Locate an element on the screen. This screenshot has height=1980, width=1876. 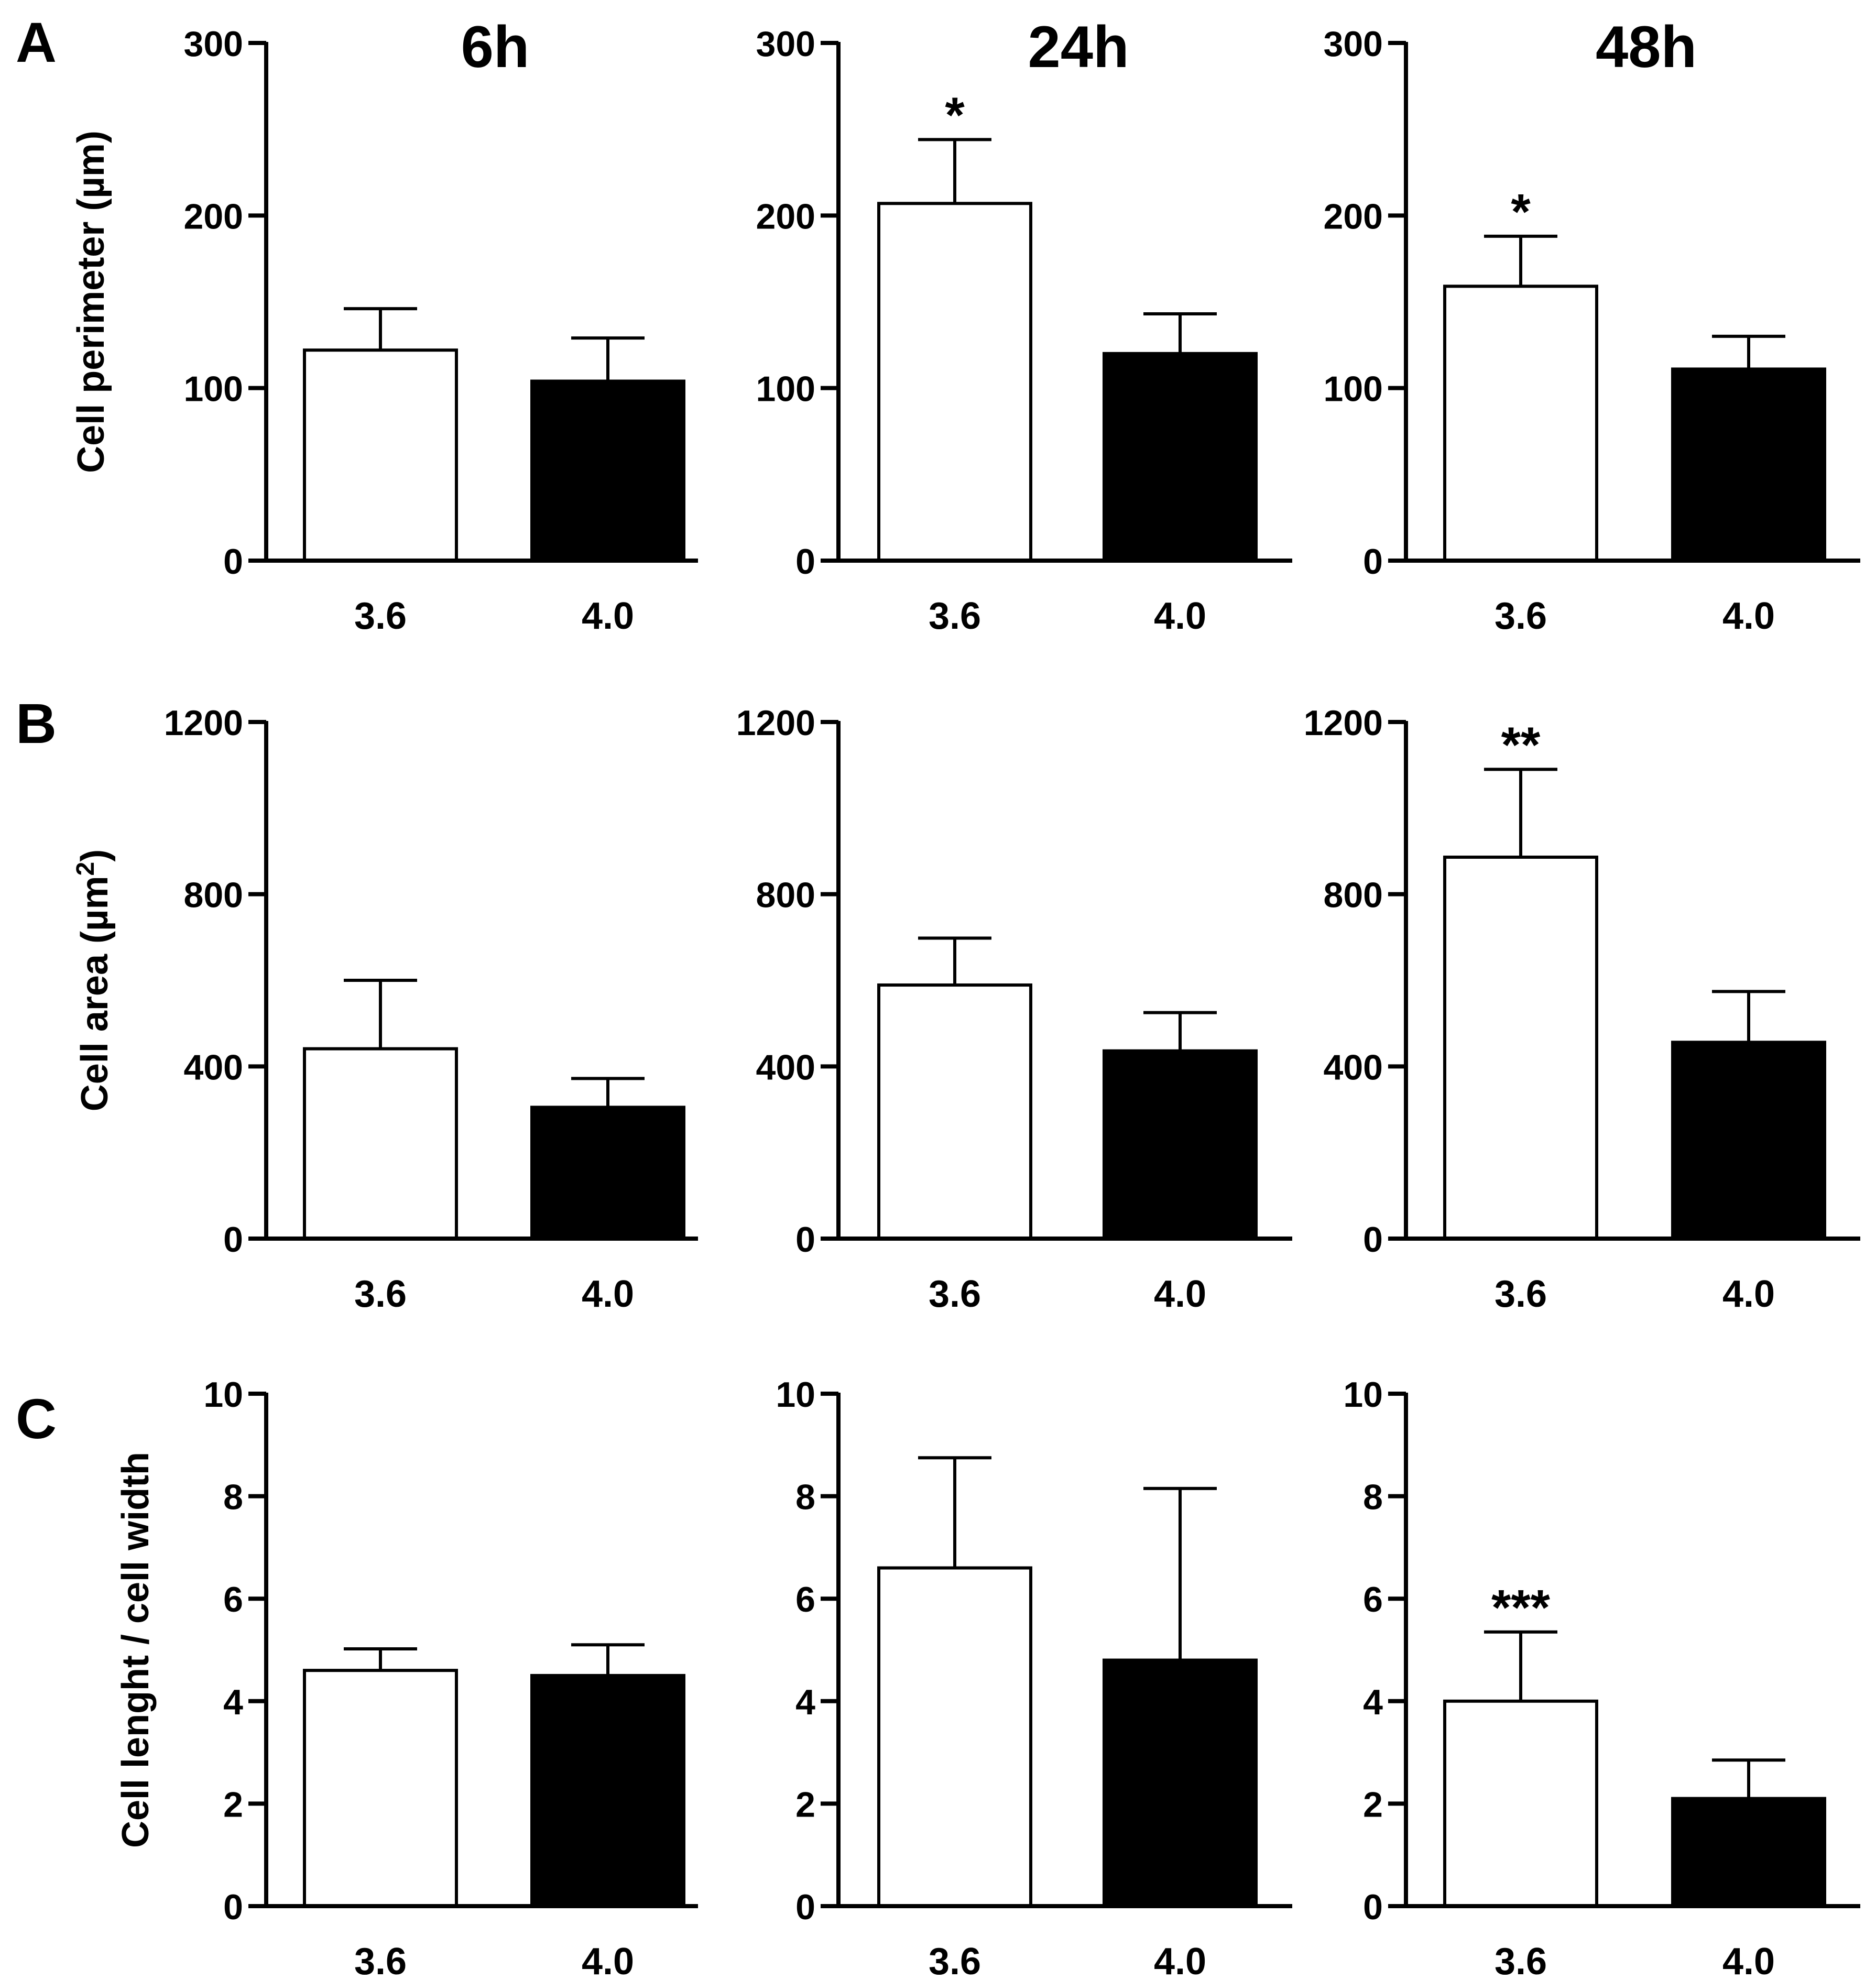
bar-b-48h-3.6 is located at coordinates (1520, 1048).